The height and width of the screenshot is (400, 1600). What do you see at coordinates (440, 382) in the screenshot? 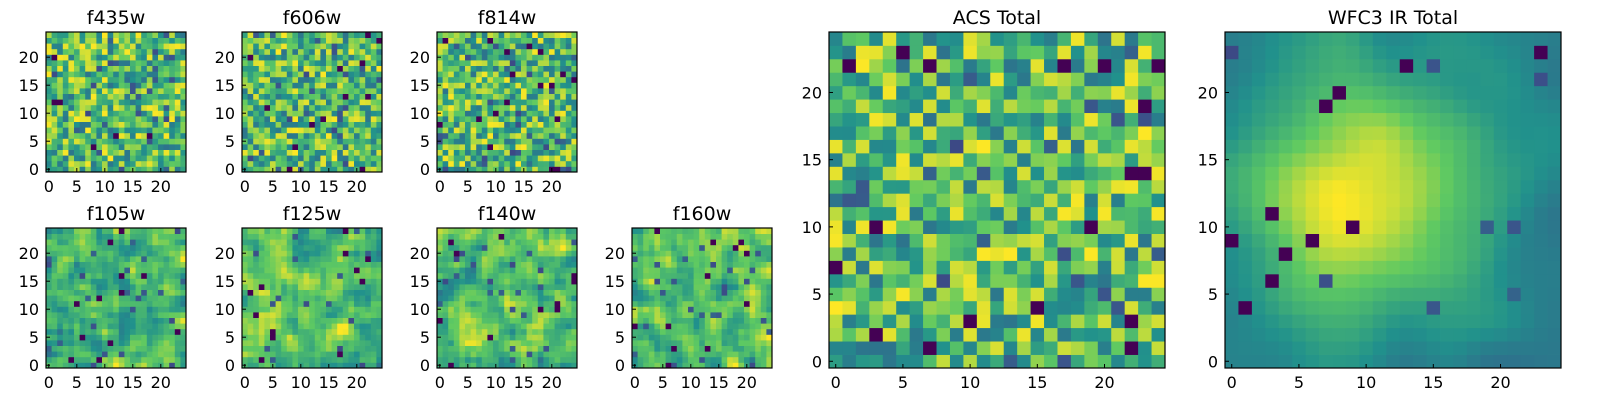
I see `x-tick-label: 0` at bounding box center [440, 382].